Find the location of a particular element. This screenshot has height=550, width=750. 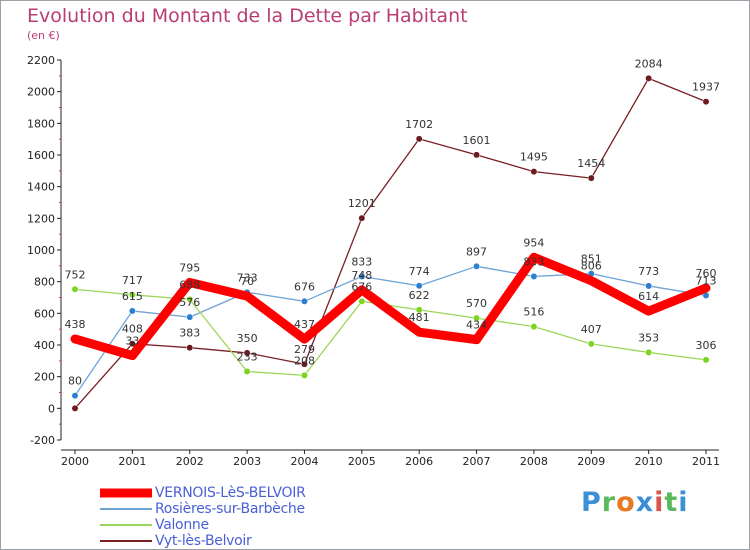

data-label: 438 is located at coordinates (75, 324).